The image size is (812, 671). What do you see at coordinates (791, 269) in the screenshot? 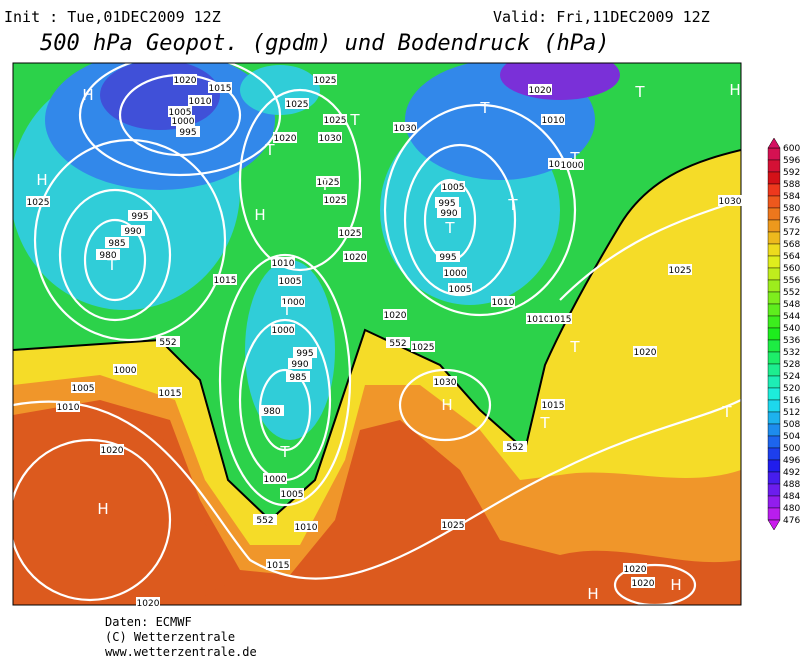
I see `colorbar-label: 560` at bounding box center [791, 269].